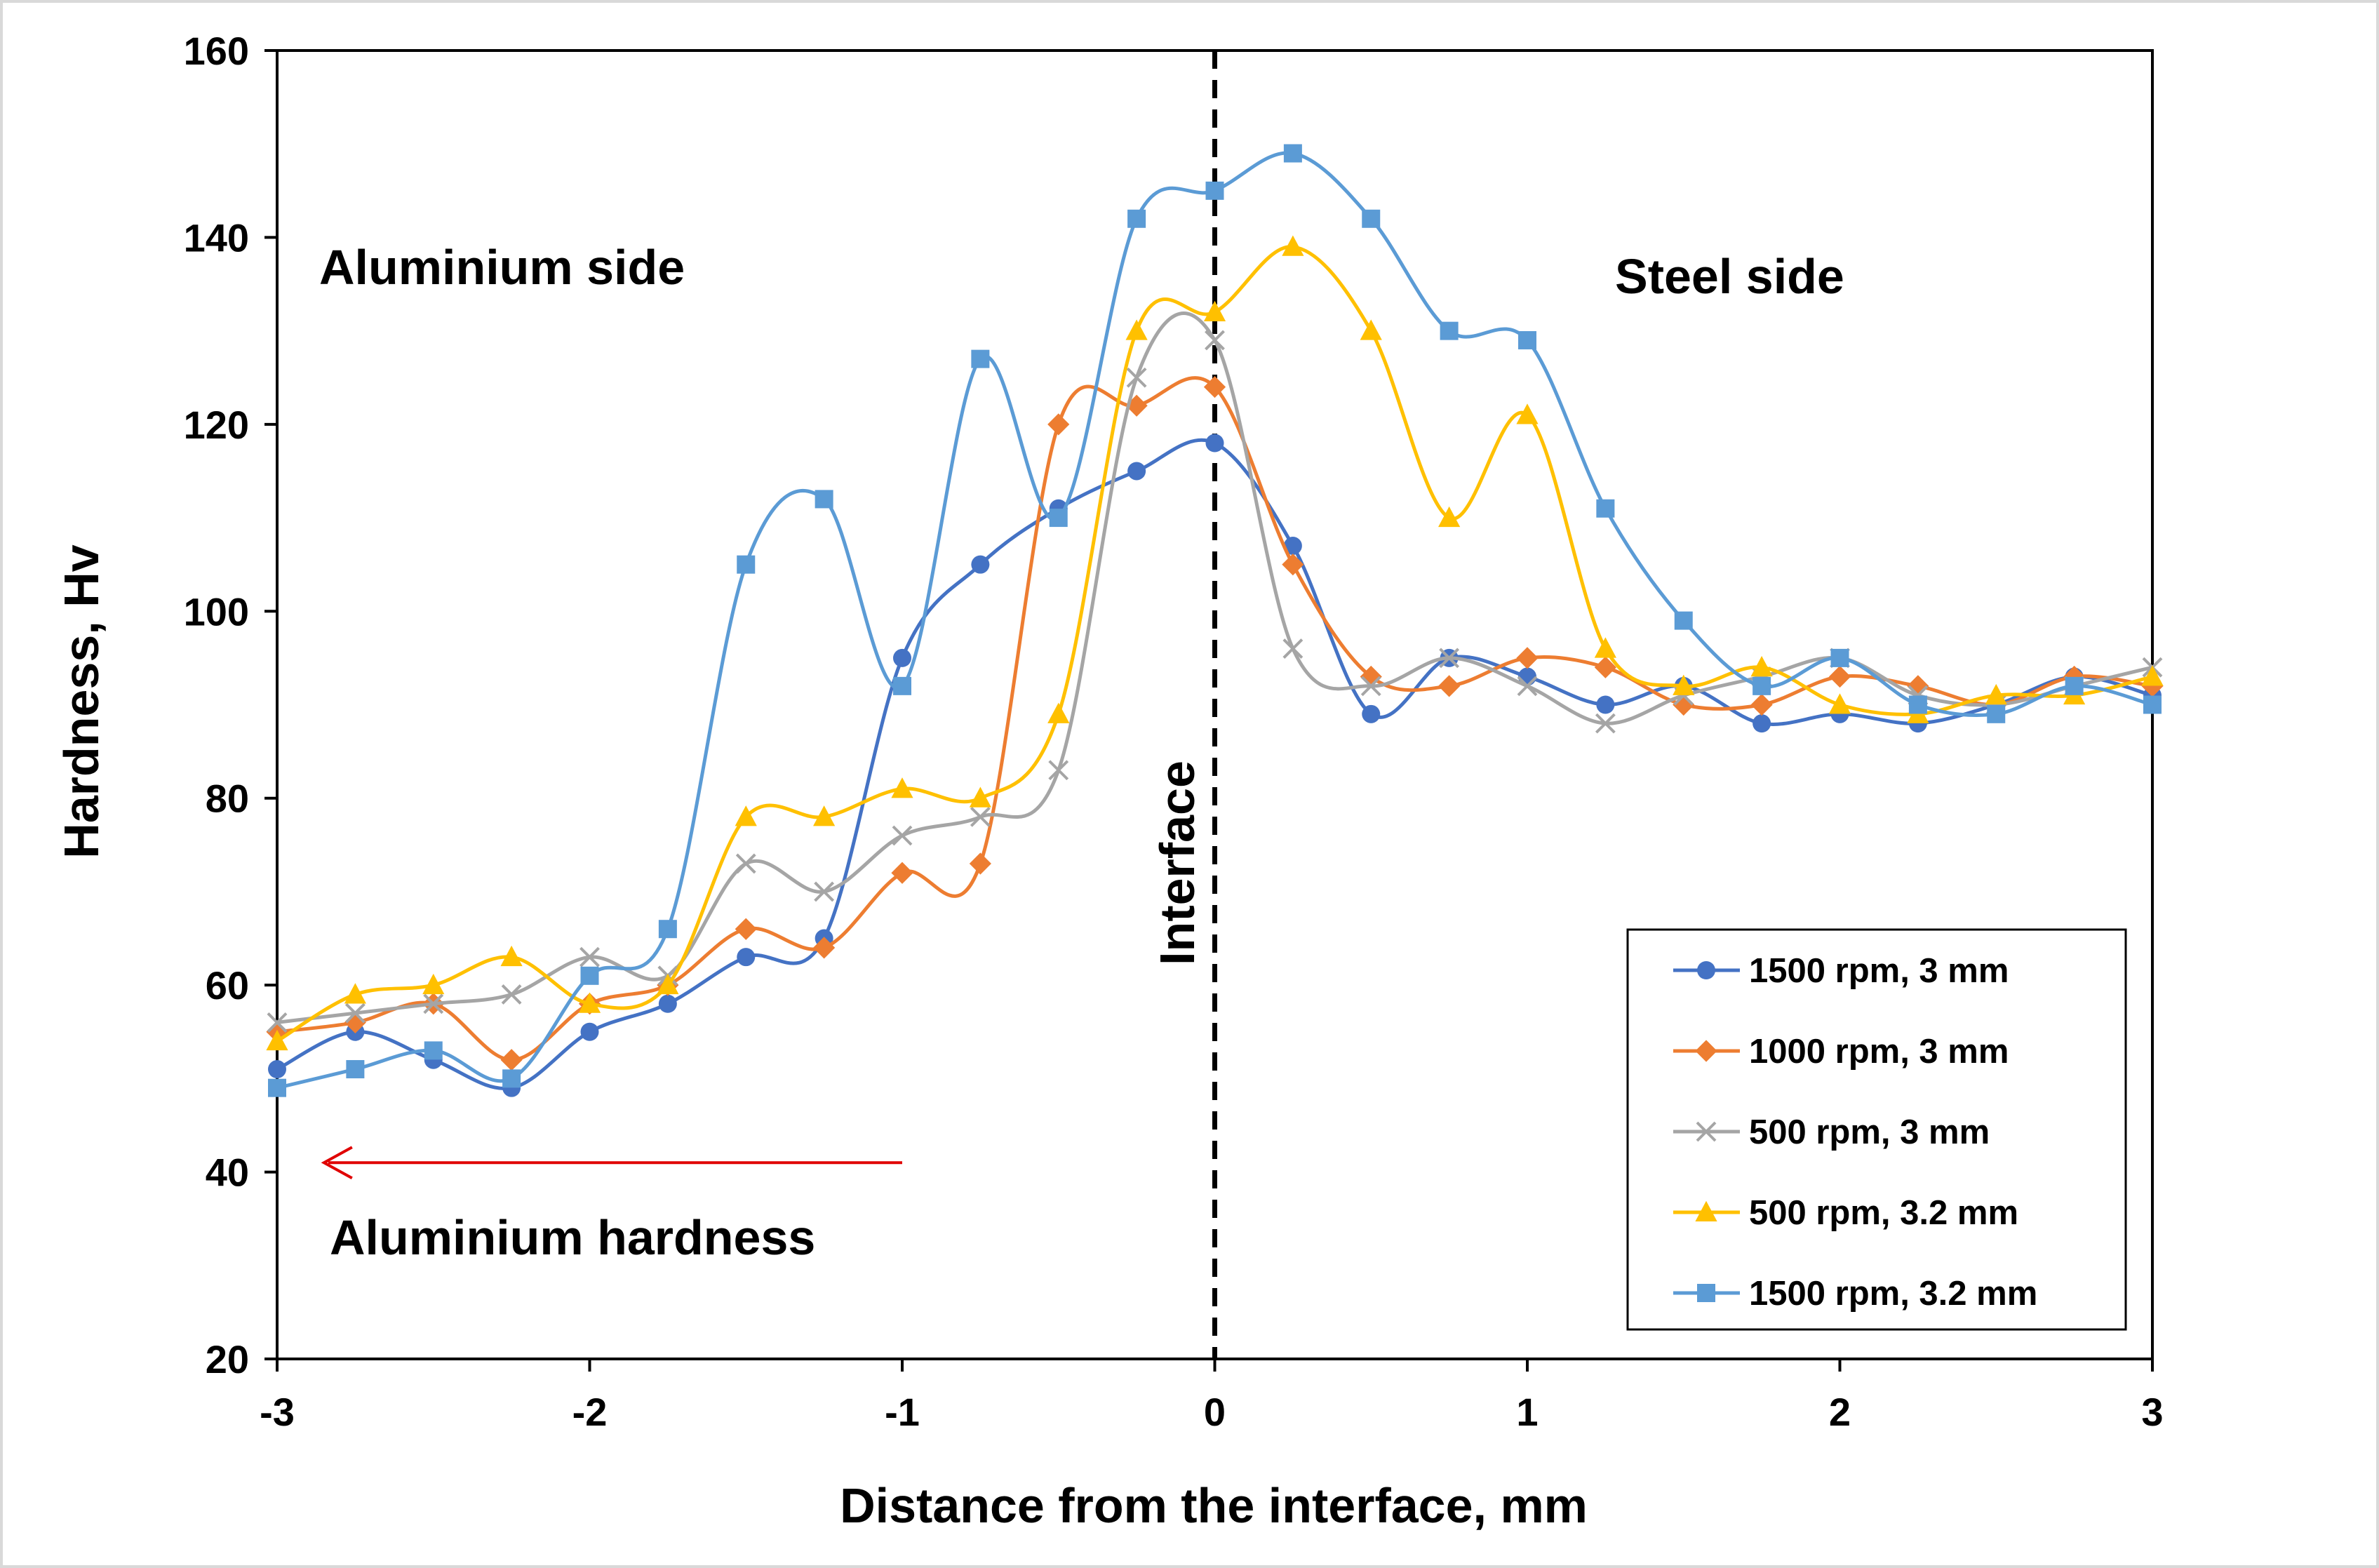 This screenshot has height=1568, width=2379. Describe the element at coordinates (228, 799) in the screenshot. I see `y-tick-label: 80` at that location.